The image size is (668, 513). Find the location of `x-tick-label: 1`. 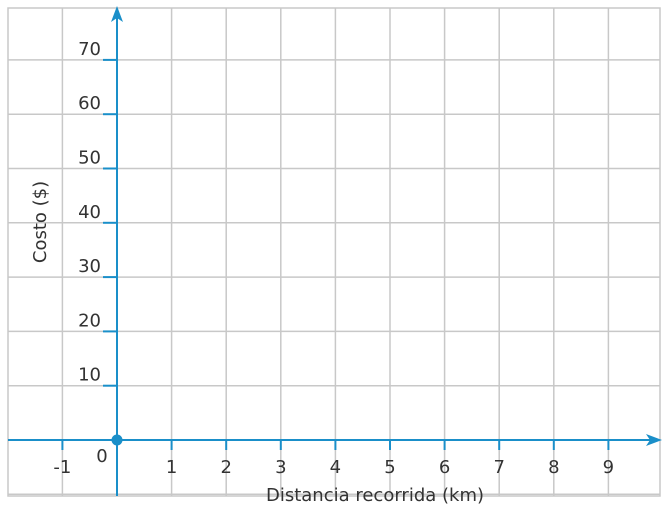

x-tick-label: 1 is located at coordinates (171, 467).